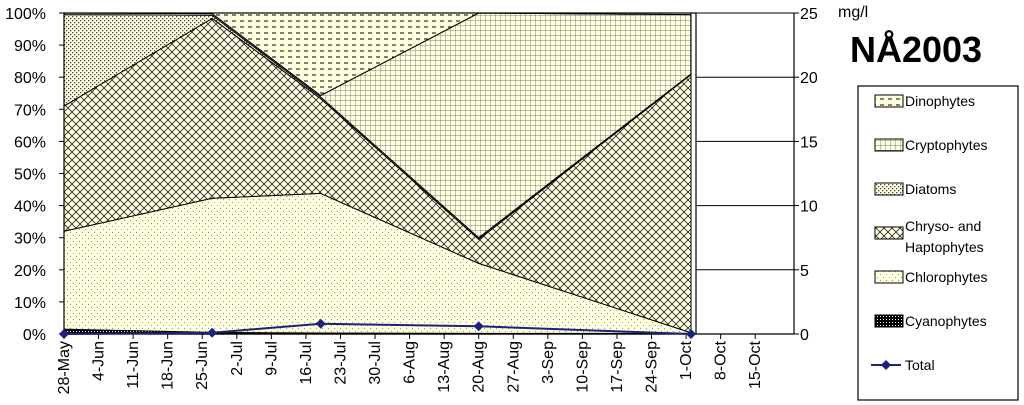  I want to click on x-tick-label: 10-Sep, so click(582, 367).